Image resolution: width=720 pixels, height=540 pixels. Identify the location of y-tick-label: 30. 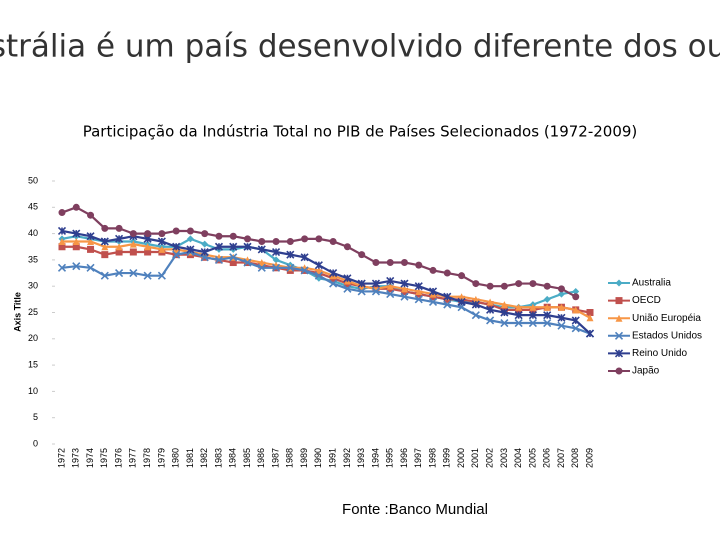
(33, 286).